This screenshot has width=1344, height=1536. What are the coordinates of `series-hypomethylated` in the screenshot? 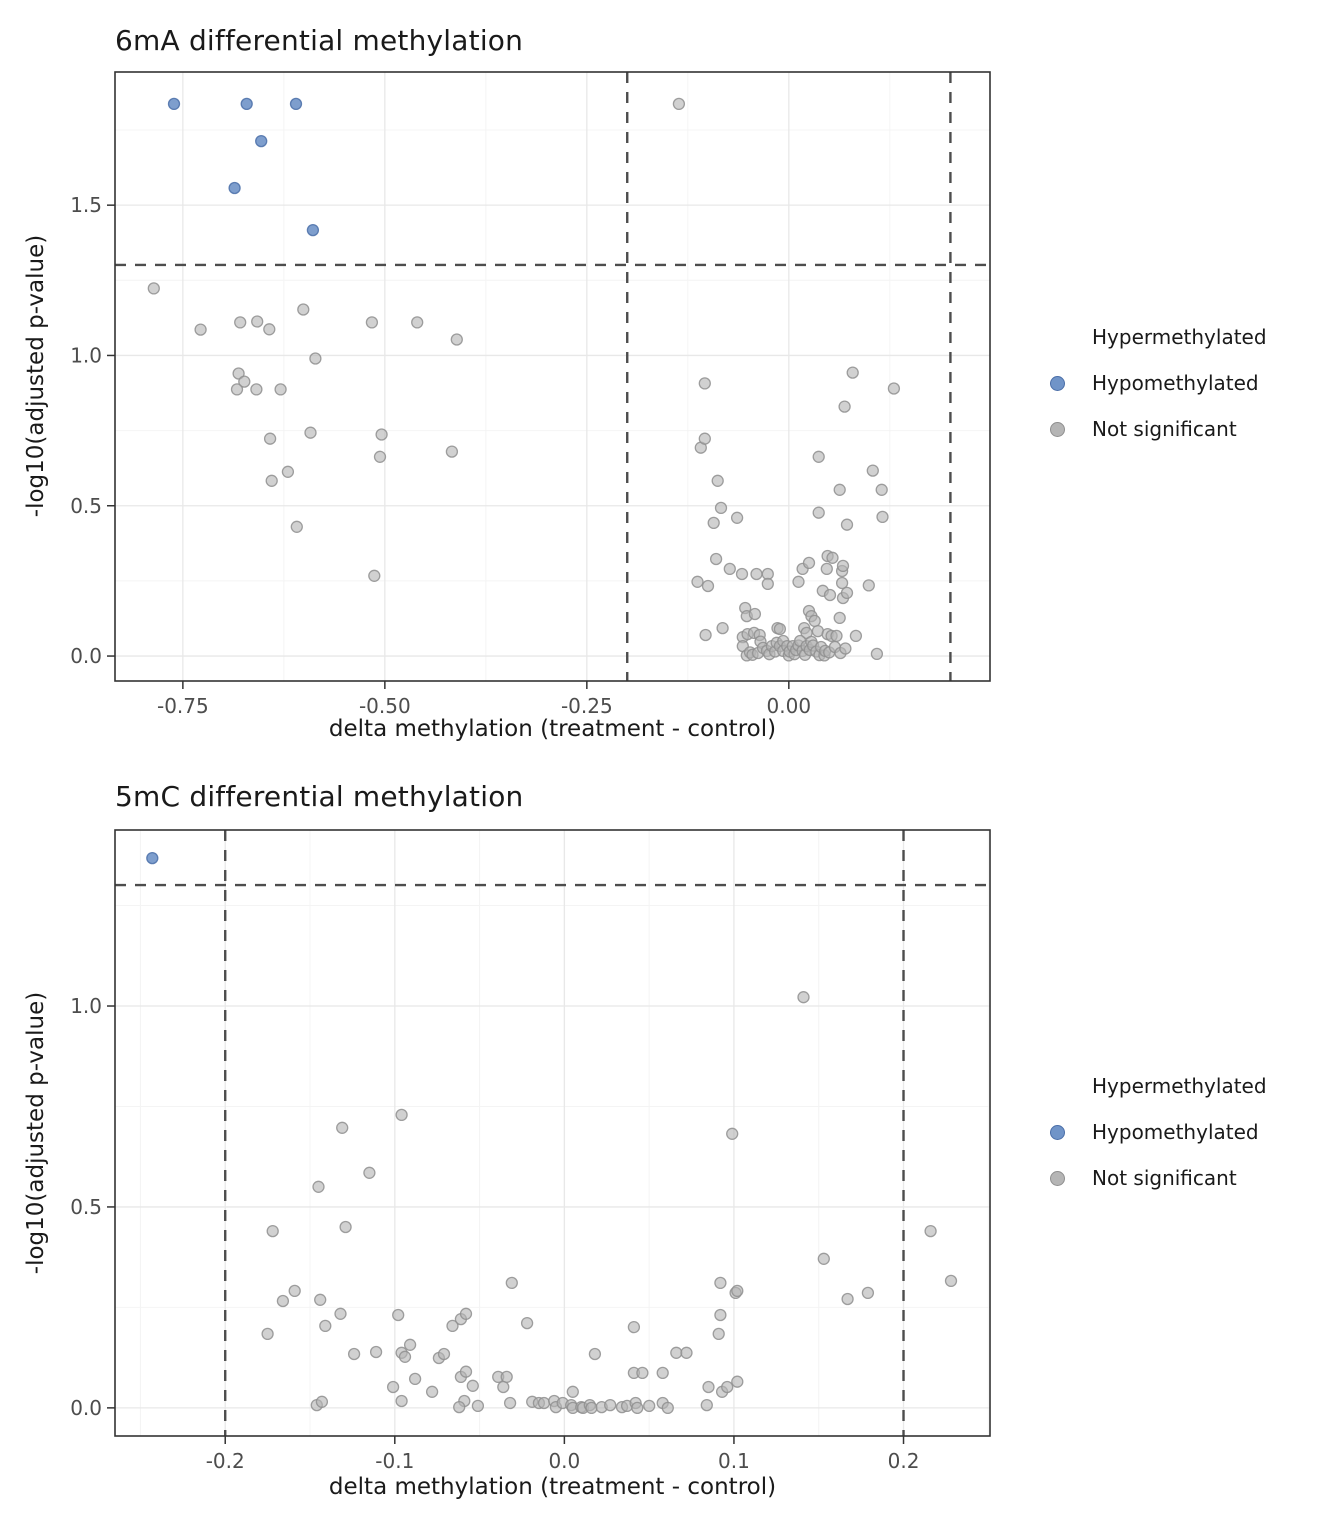 It's located at (243, 167).